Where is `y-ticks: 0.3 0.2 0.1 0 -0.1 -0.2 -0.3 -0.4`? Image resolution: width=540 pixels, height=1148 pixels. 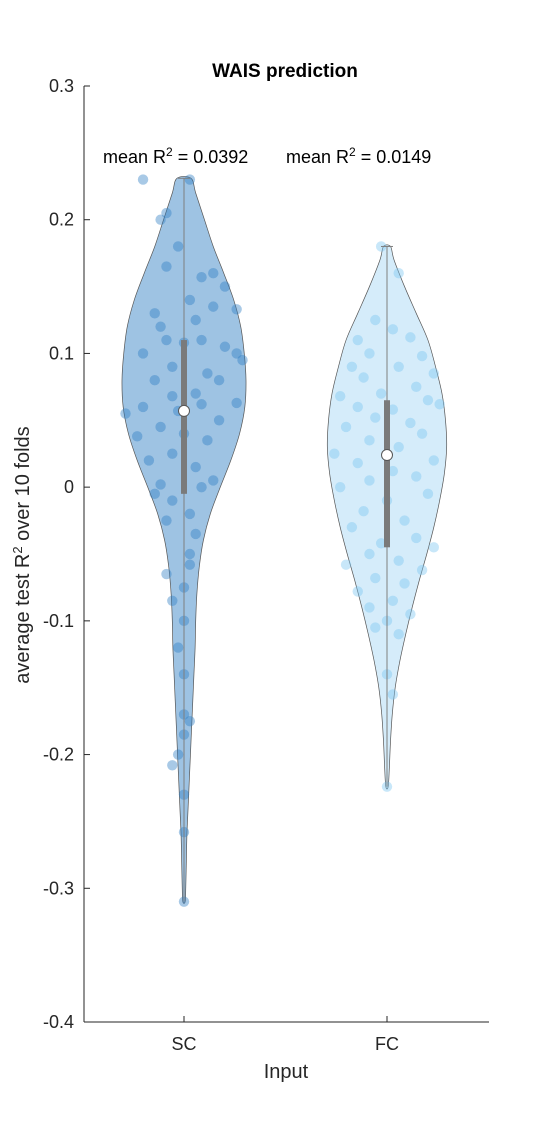
y-ticks: 0.3 0.2 0.1 0 -0.1 -0.2 -0.3 -0.4 is located at coordinates (66, 554).